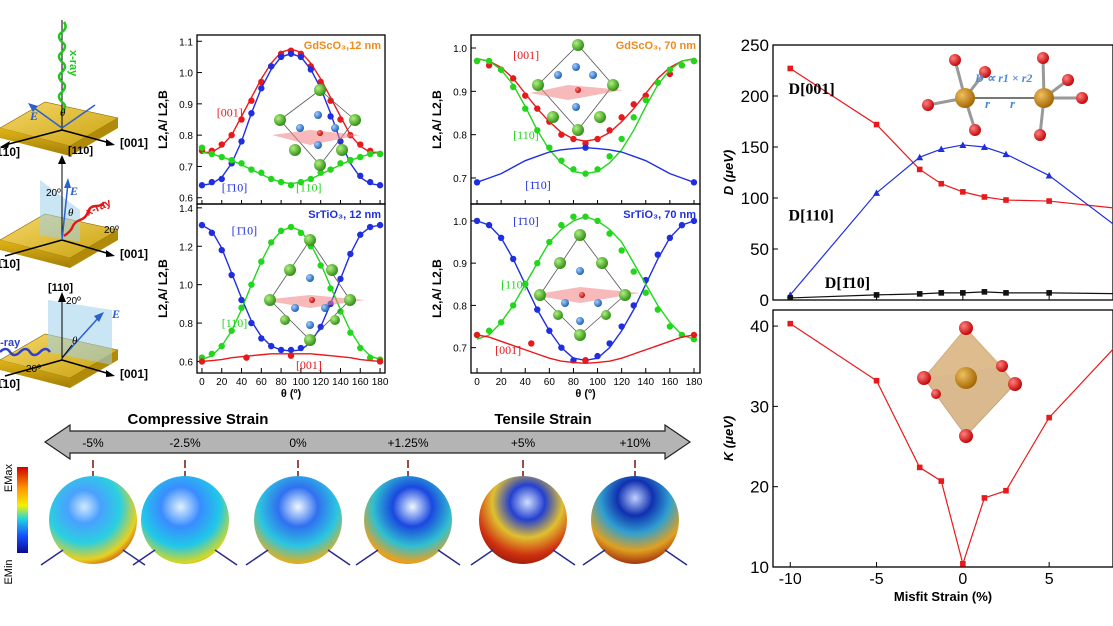 The image size is (1113, 626). I want to click on srtio3-70-xtick-label: 80, so click(574, 382).